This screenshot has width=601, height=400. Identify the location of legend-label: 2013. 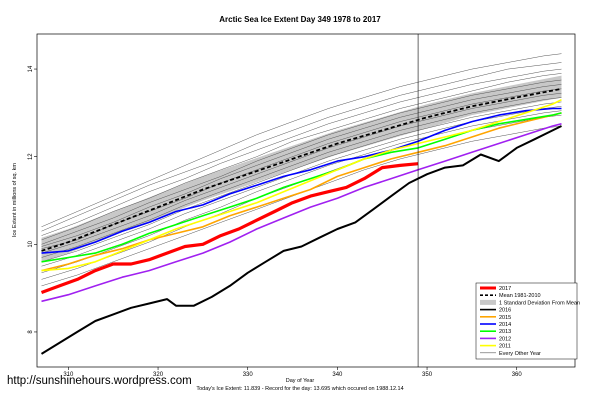
(505, 332).